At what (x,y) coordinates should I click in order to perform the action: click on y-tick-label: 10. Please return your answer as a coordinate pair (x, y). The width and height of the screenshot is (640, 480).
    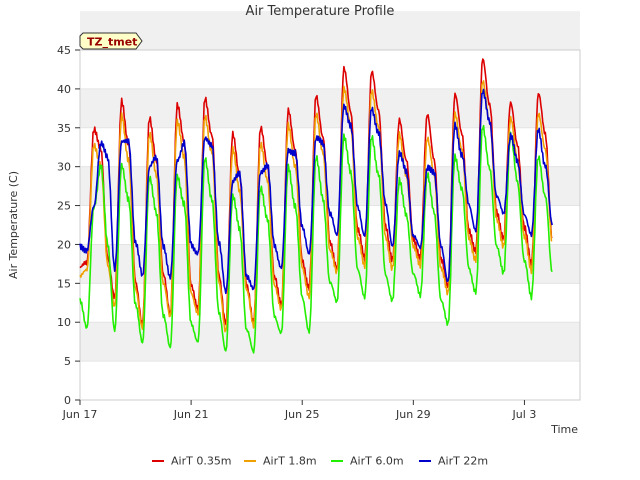
    Looking at the image, I should click on (64, 322).